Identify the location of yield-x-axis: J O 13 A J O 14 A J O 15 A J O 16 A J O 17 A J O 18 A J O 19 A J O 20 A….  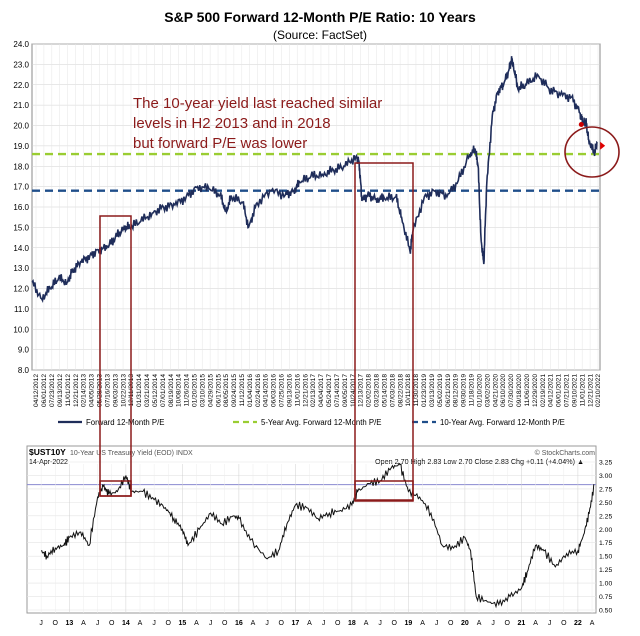
(316, 623).